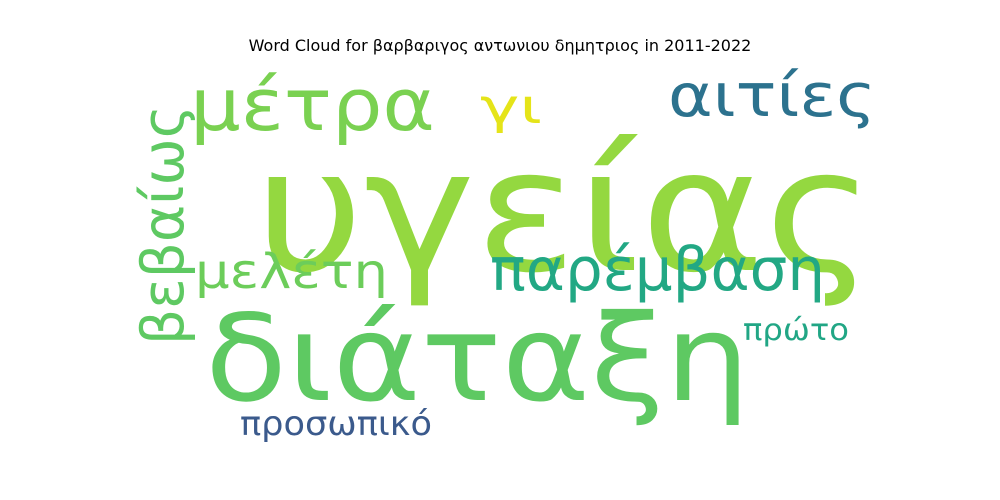  Describe the element at coordinates (312, 105) in the screenshot. I see `word-metra: μέτρα` at that location.